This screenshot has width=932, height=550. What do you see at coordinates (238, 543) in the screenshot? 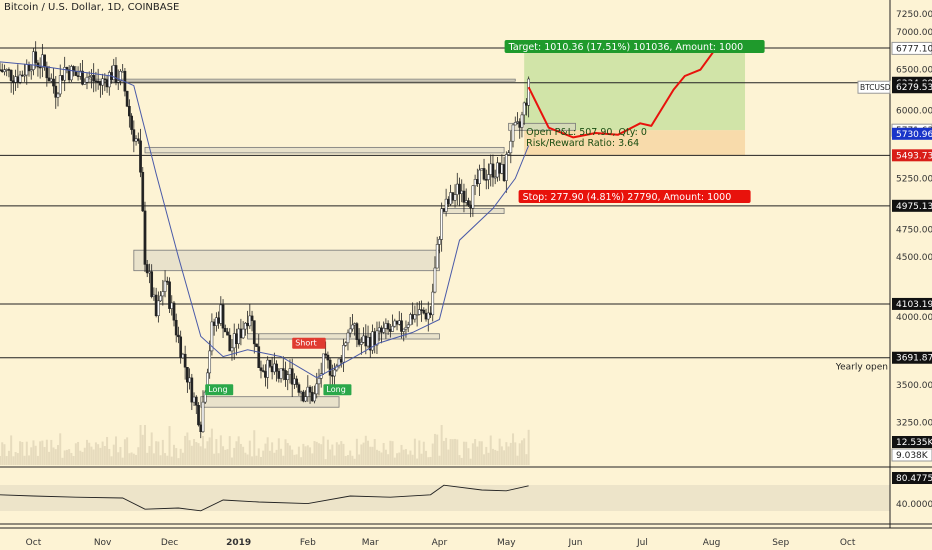
I see `x-tick-label: 2019` at bounding box center [238, 543].